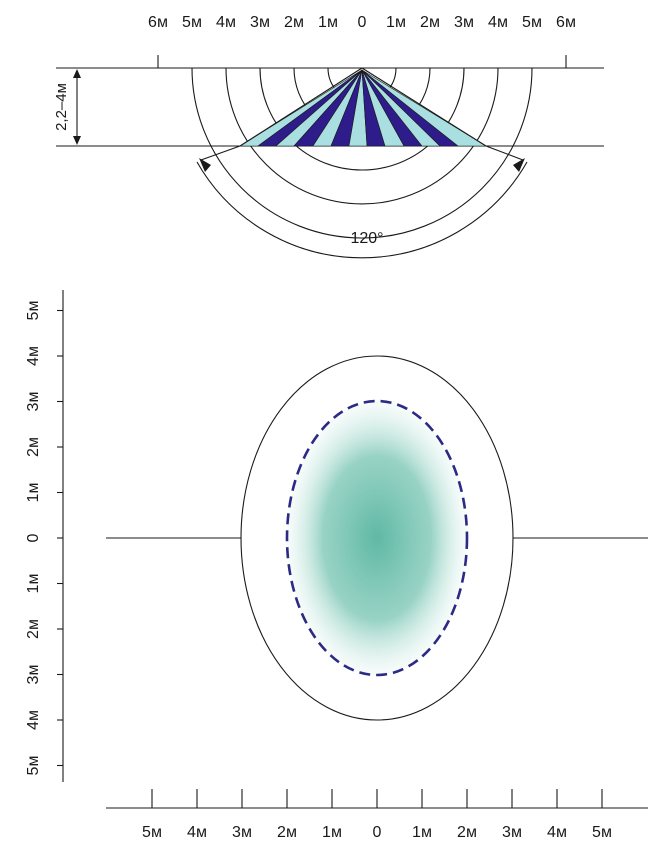  I want to click on y-axis-label: 0, so click(33, 537).